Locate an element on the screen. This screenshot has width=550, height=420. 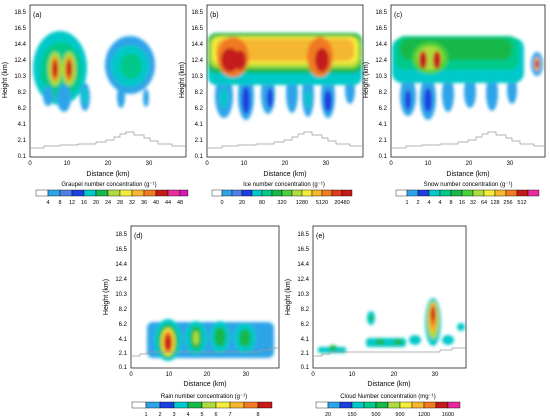
panel-a-colorbar-tick: 40 is located at coordinates (156, 203).